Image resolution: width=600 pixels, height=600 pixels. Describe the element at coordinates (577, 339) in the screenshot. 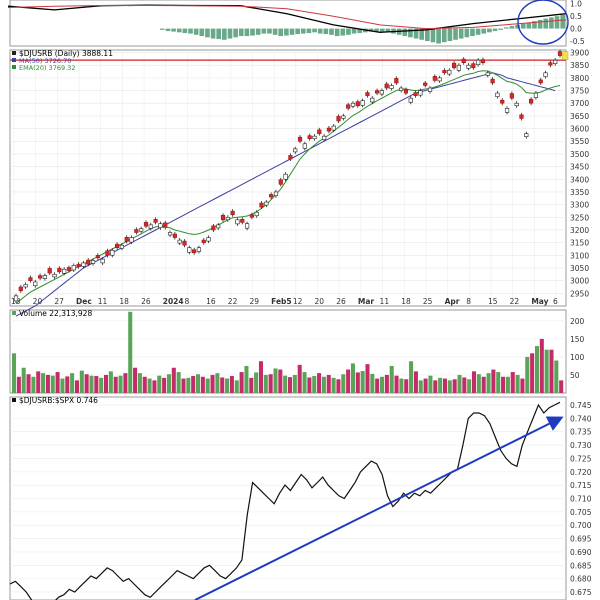

I see `volume-y-tick-label: 150` at that location.